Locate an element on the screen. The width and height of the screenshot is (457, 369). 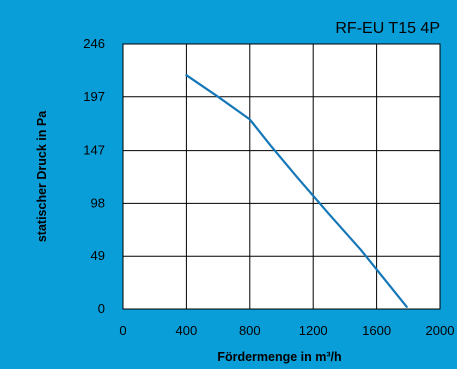
y-tick-label: 147 is located at coordinates (94, 150).